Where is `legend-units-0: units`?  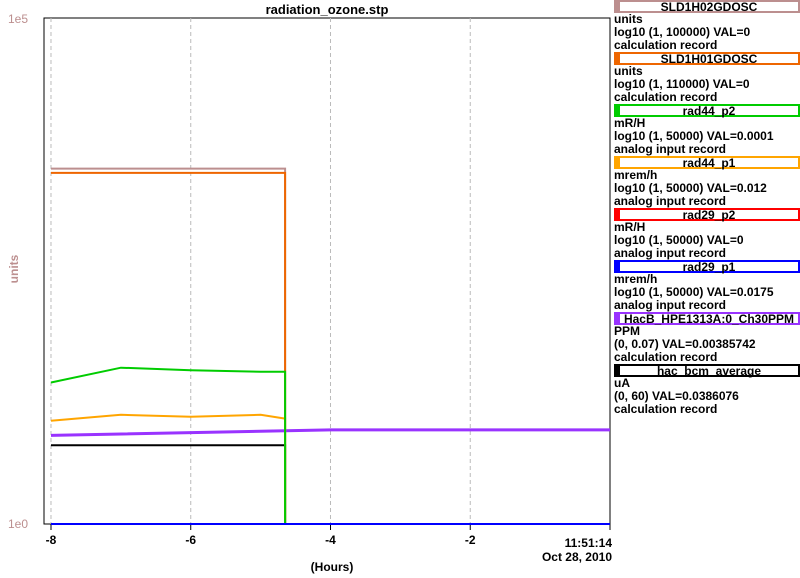 legend-units-0: units is located at coordinates (628, 19).